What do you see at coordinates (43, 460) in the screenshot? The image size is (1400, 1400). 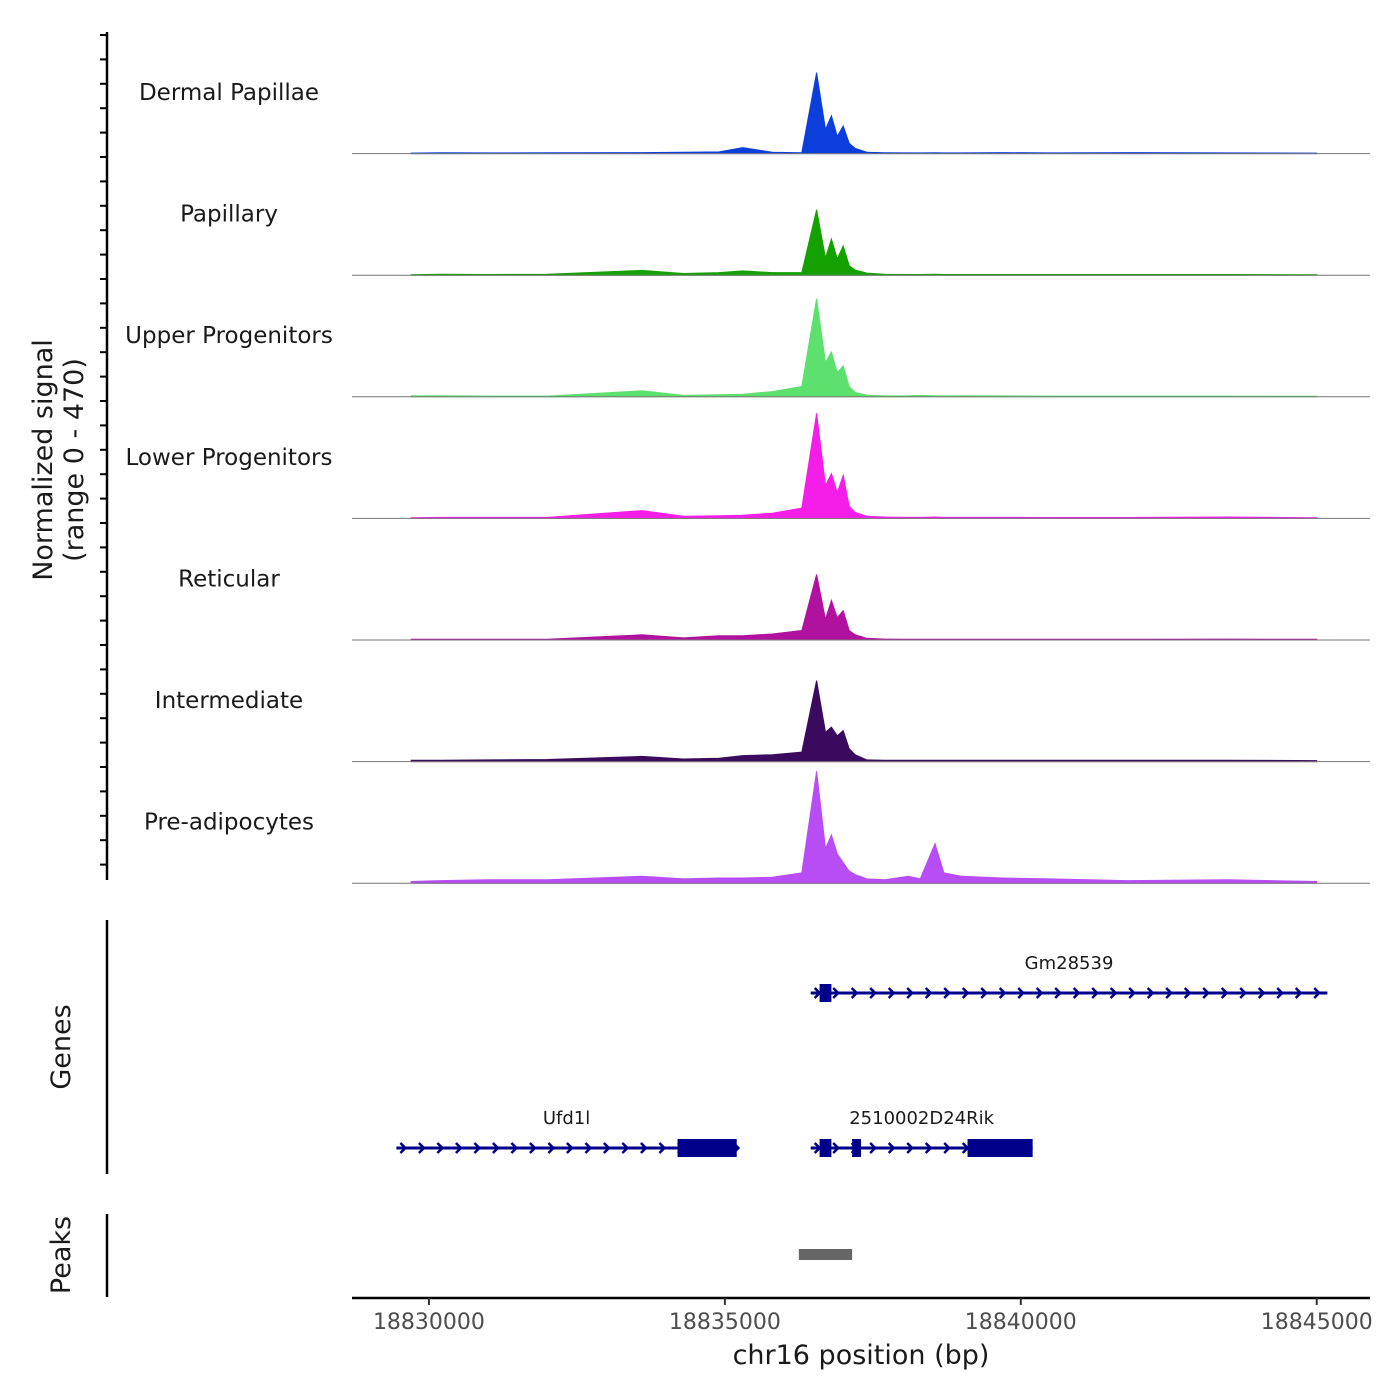 I see `y-axis-title-line1: Normalized signal` at bounding box center [43, 460].